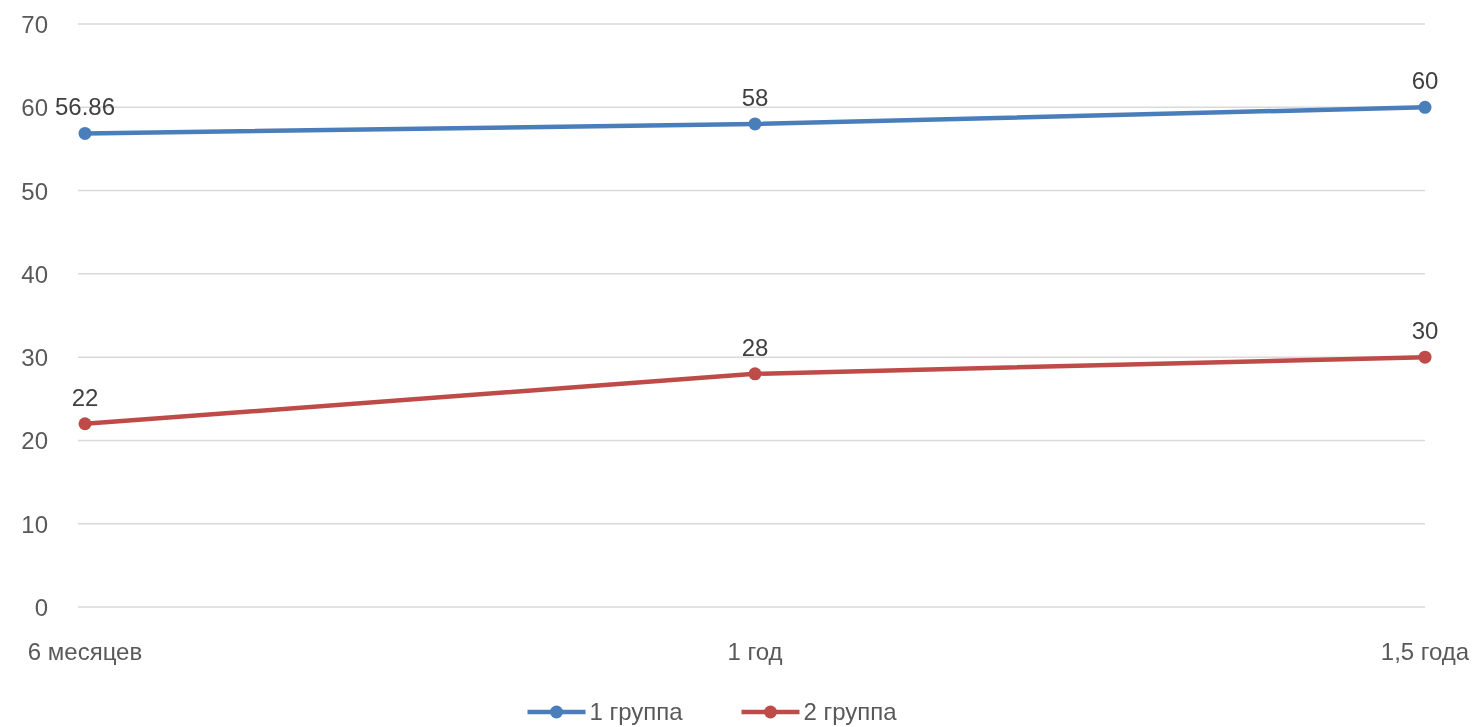 This screenshot has height=727, width=1483. Describe the element at coordinates (755, 651) in the screenshot. I see `x-tick-label: 1 год` at that location.